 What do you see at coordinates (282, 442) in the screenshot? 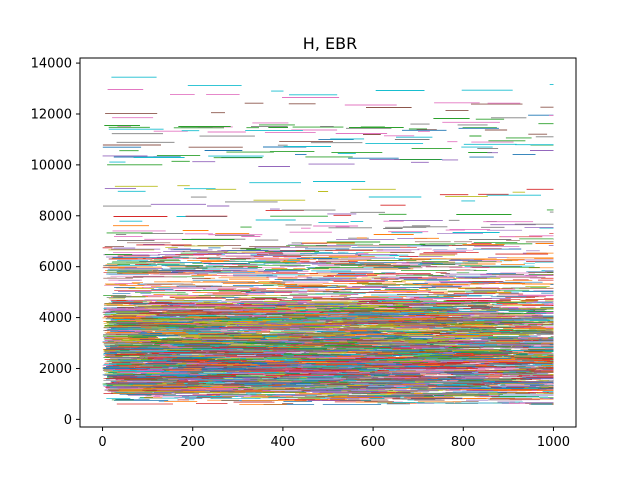
I see `x-tick-label: 400` at bounding box center [282, 442].